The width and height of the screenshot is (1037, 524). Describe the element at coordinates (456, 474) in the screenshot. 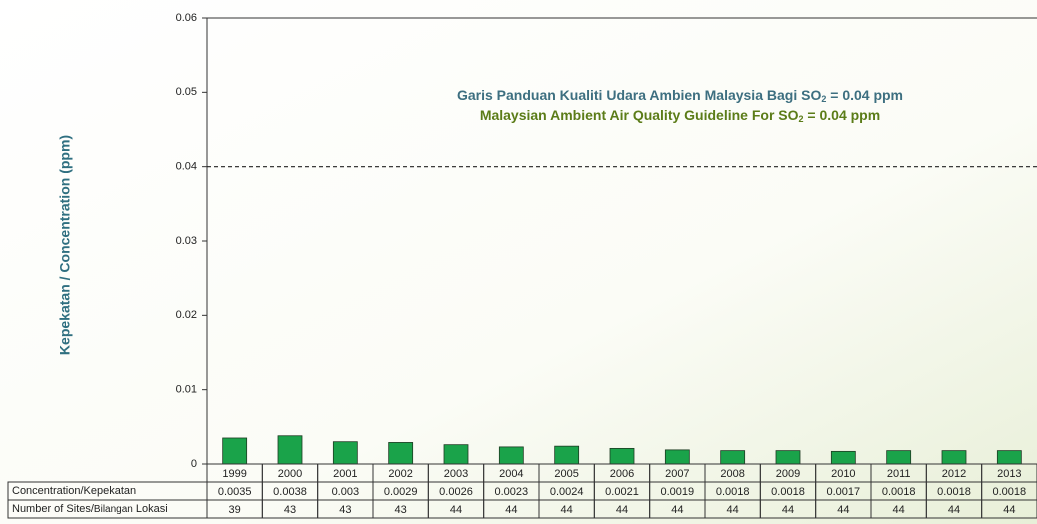

I see `x-tick-label: 2003` at that location.